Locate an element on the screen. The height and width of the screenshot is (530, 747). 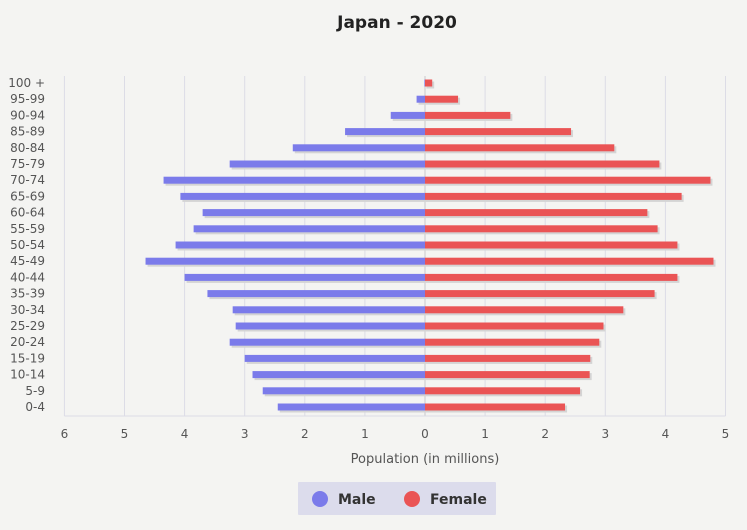
legend-male-label: Male is located at coordinates (357, 500).